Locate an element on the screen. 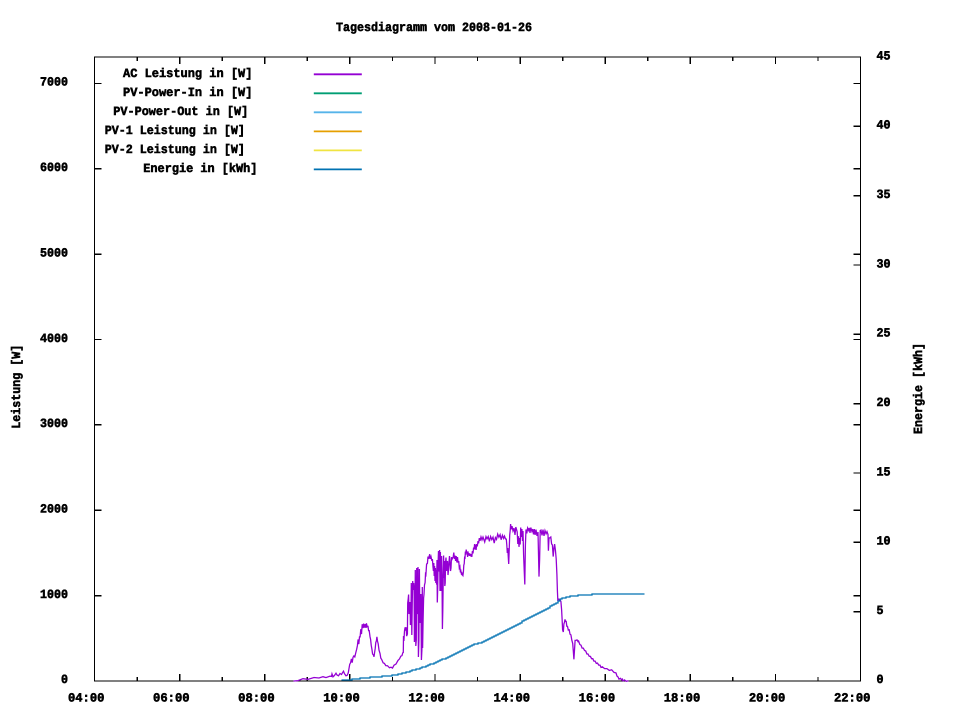 The height and width of the screenshot is (720, 960). svg-text: 25 is located at coordinates (884, 334).